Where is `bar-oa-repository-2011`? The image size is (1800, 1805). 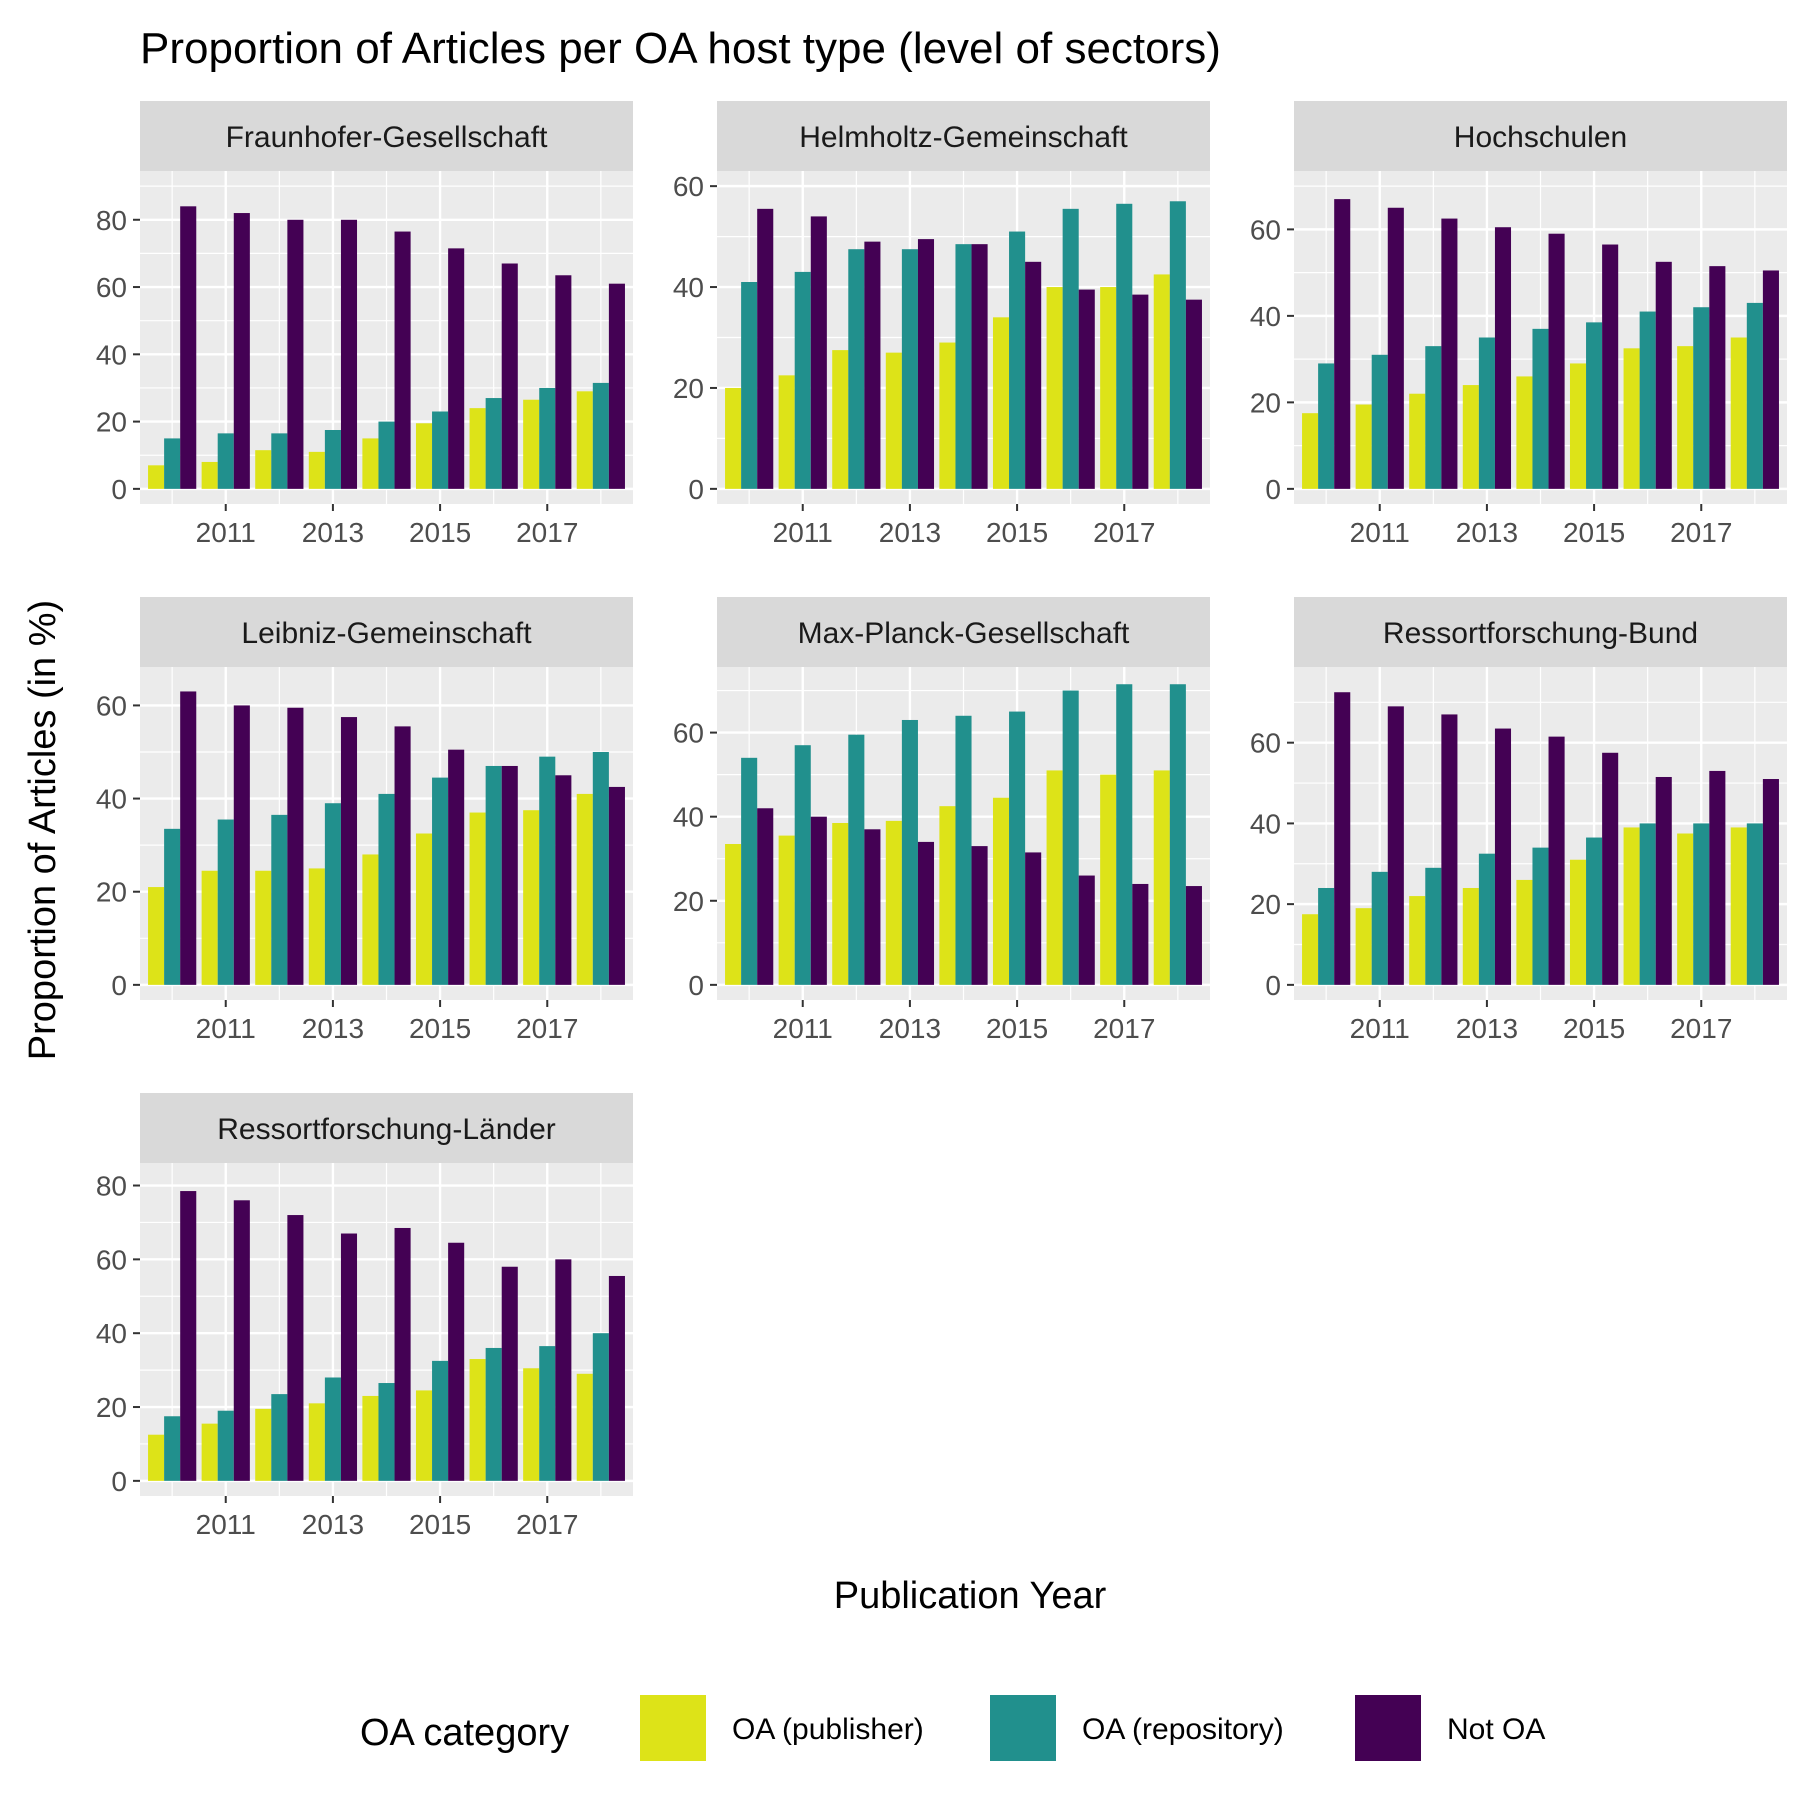
bar-oa-repository-2011 is located at coordinates (802, 380).